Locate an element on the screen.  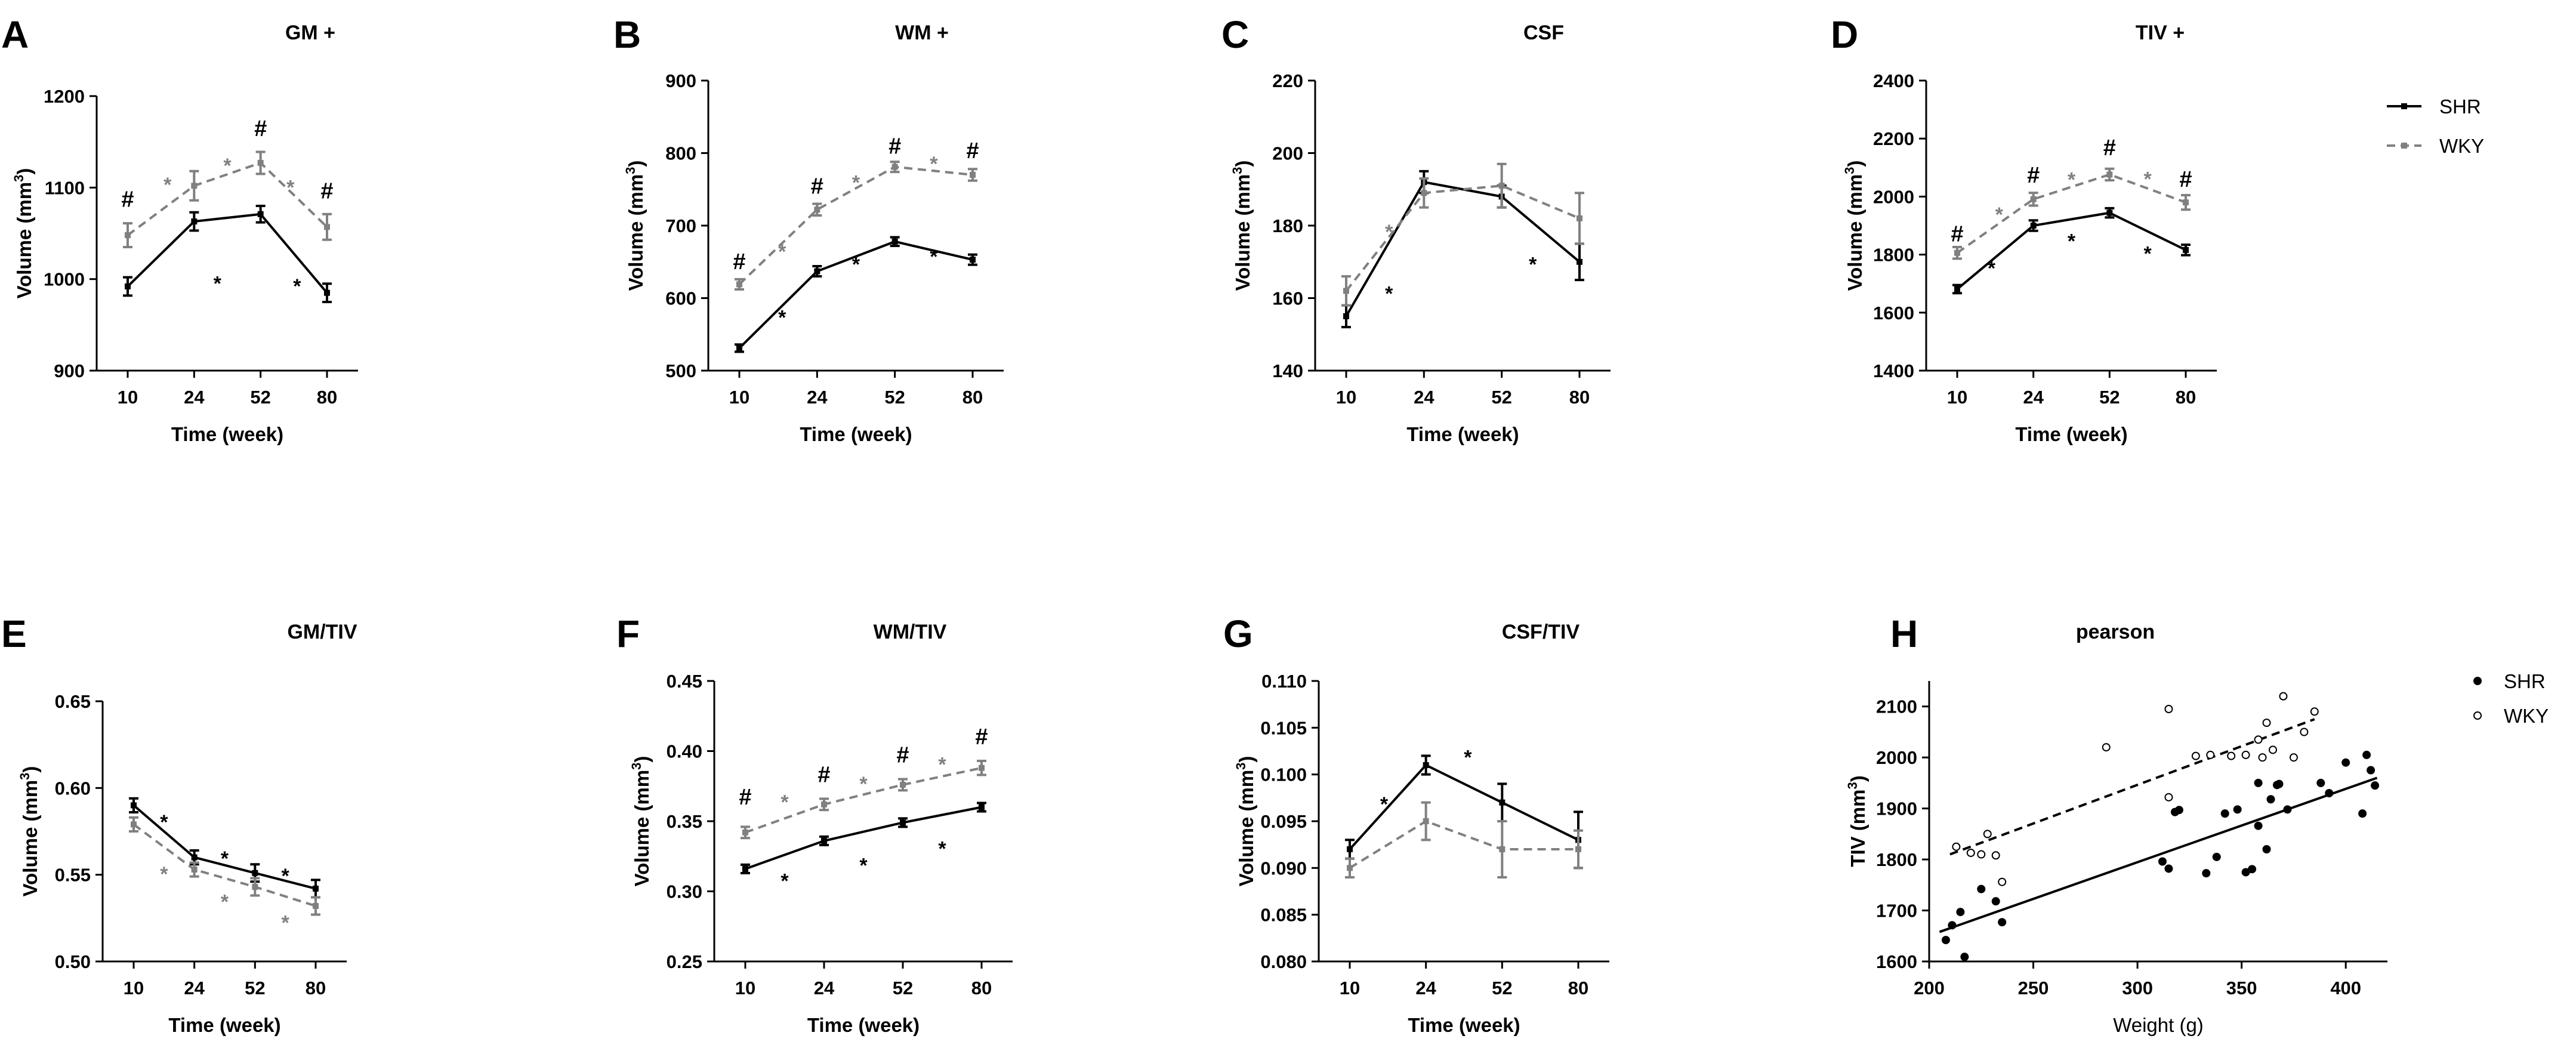
legend-line: SHR WKY is located at coordinates (2436, 126).